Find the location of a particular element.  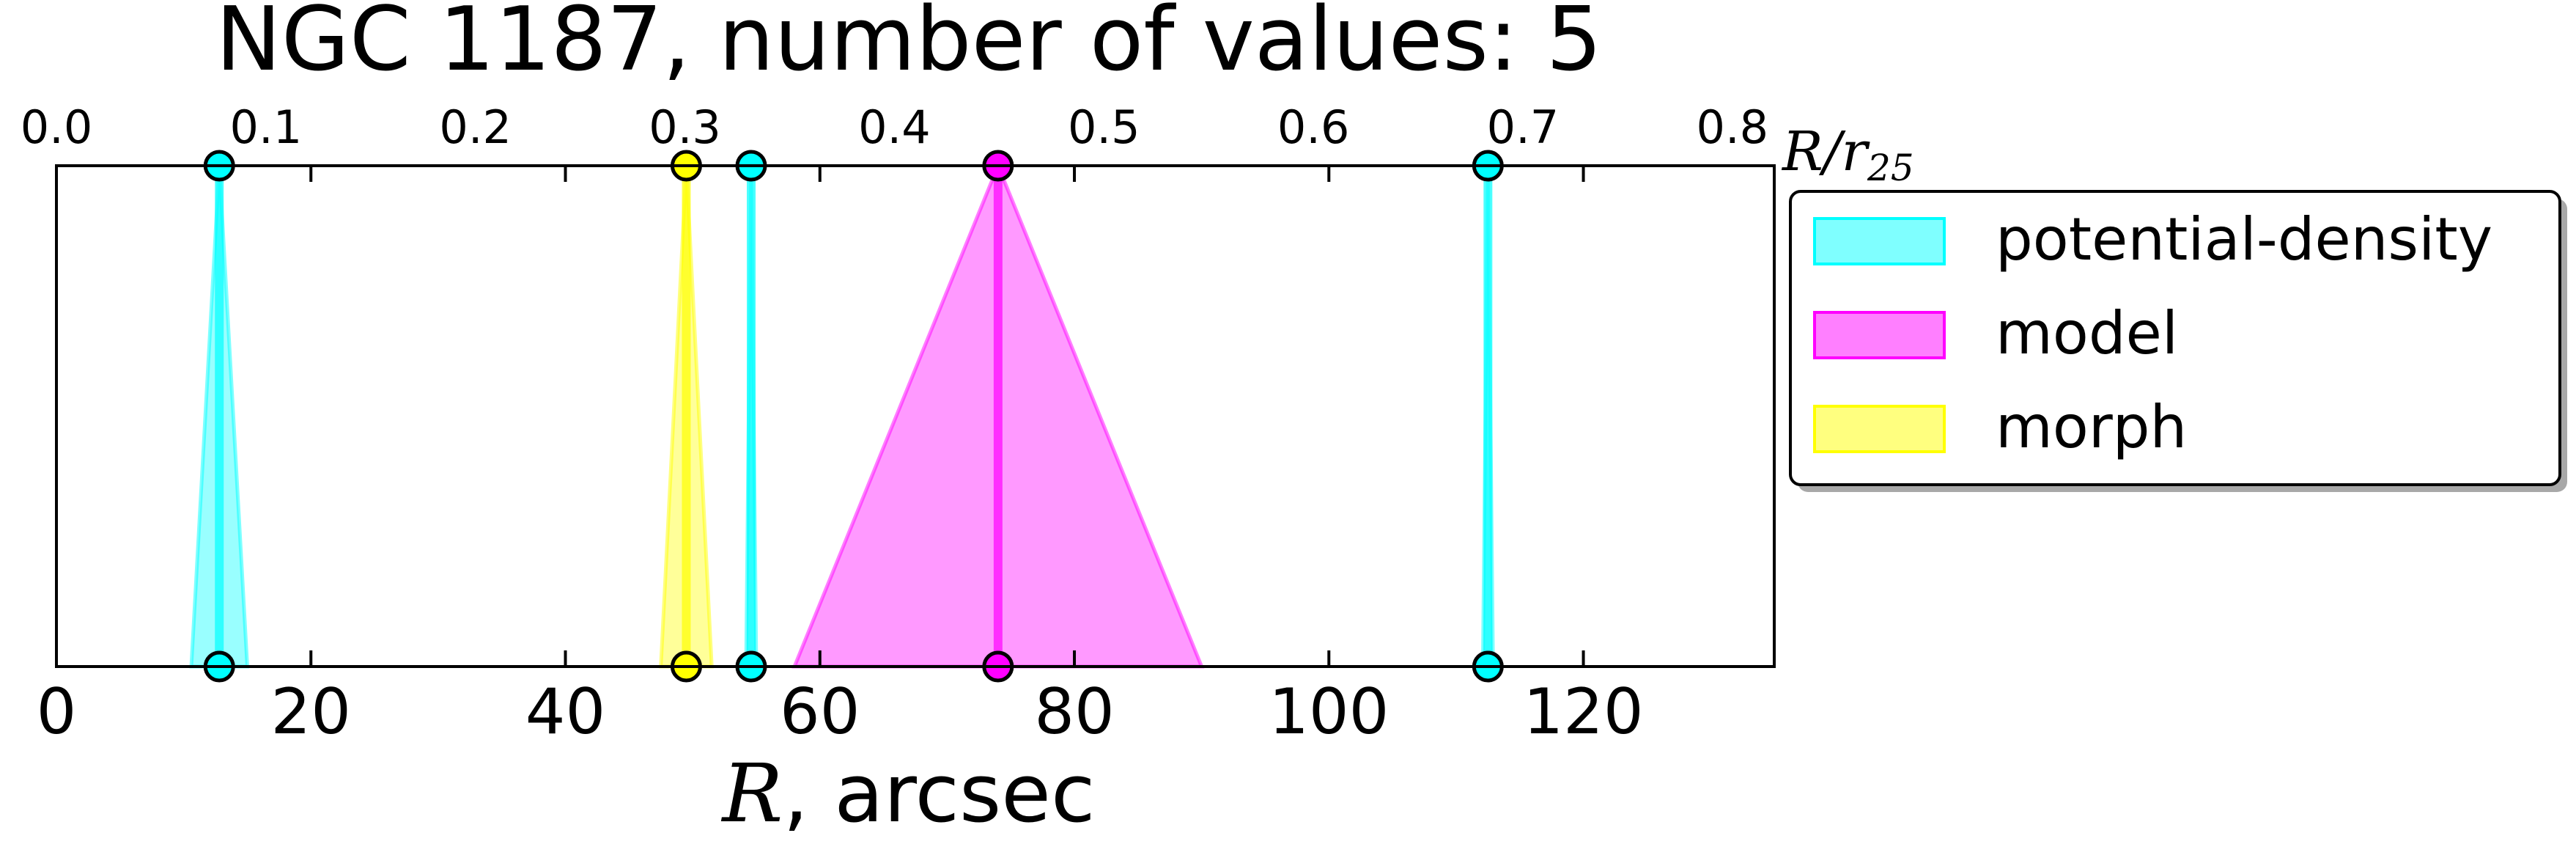

top-tick-label: 0.2 is located at coordinates (475, 127).